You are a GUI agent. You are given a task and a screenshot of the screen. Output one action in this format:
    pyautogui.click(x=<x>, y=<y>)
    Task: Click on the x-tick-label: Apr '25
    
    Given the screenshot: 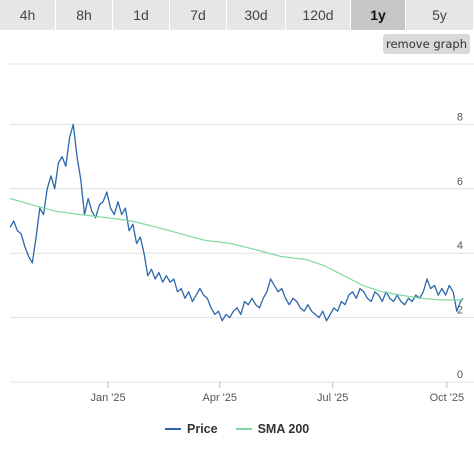 What is the action you would take?
    pyautogui.click(x=219, y=398)
    